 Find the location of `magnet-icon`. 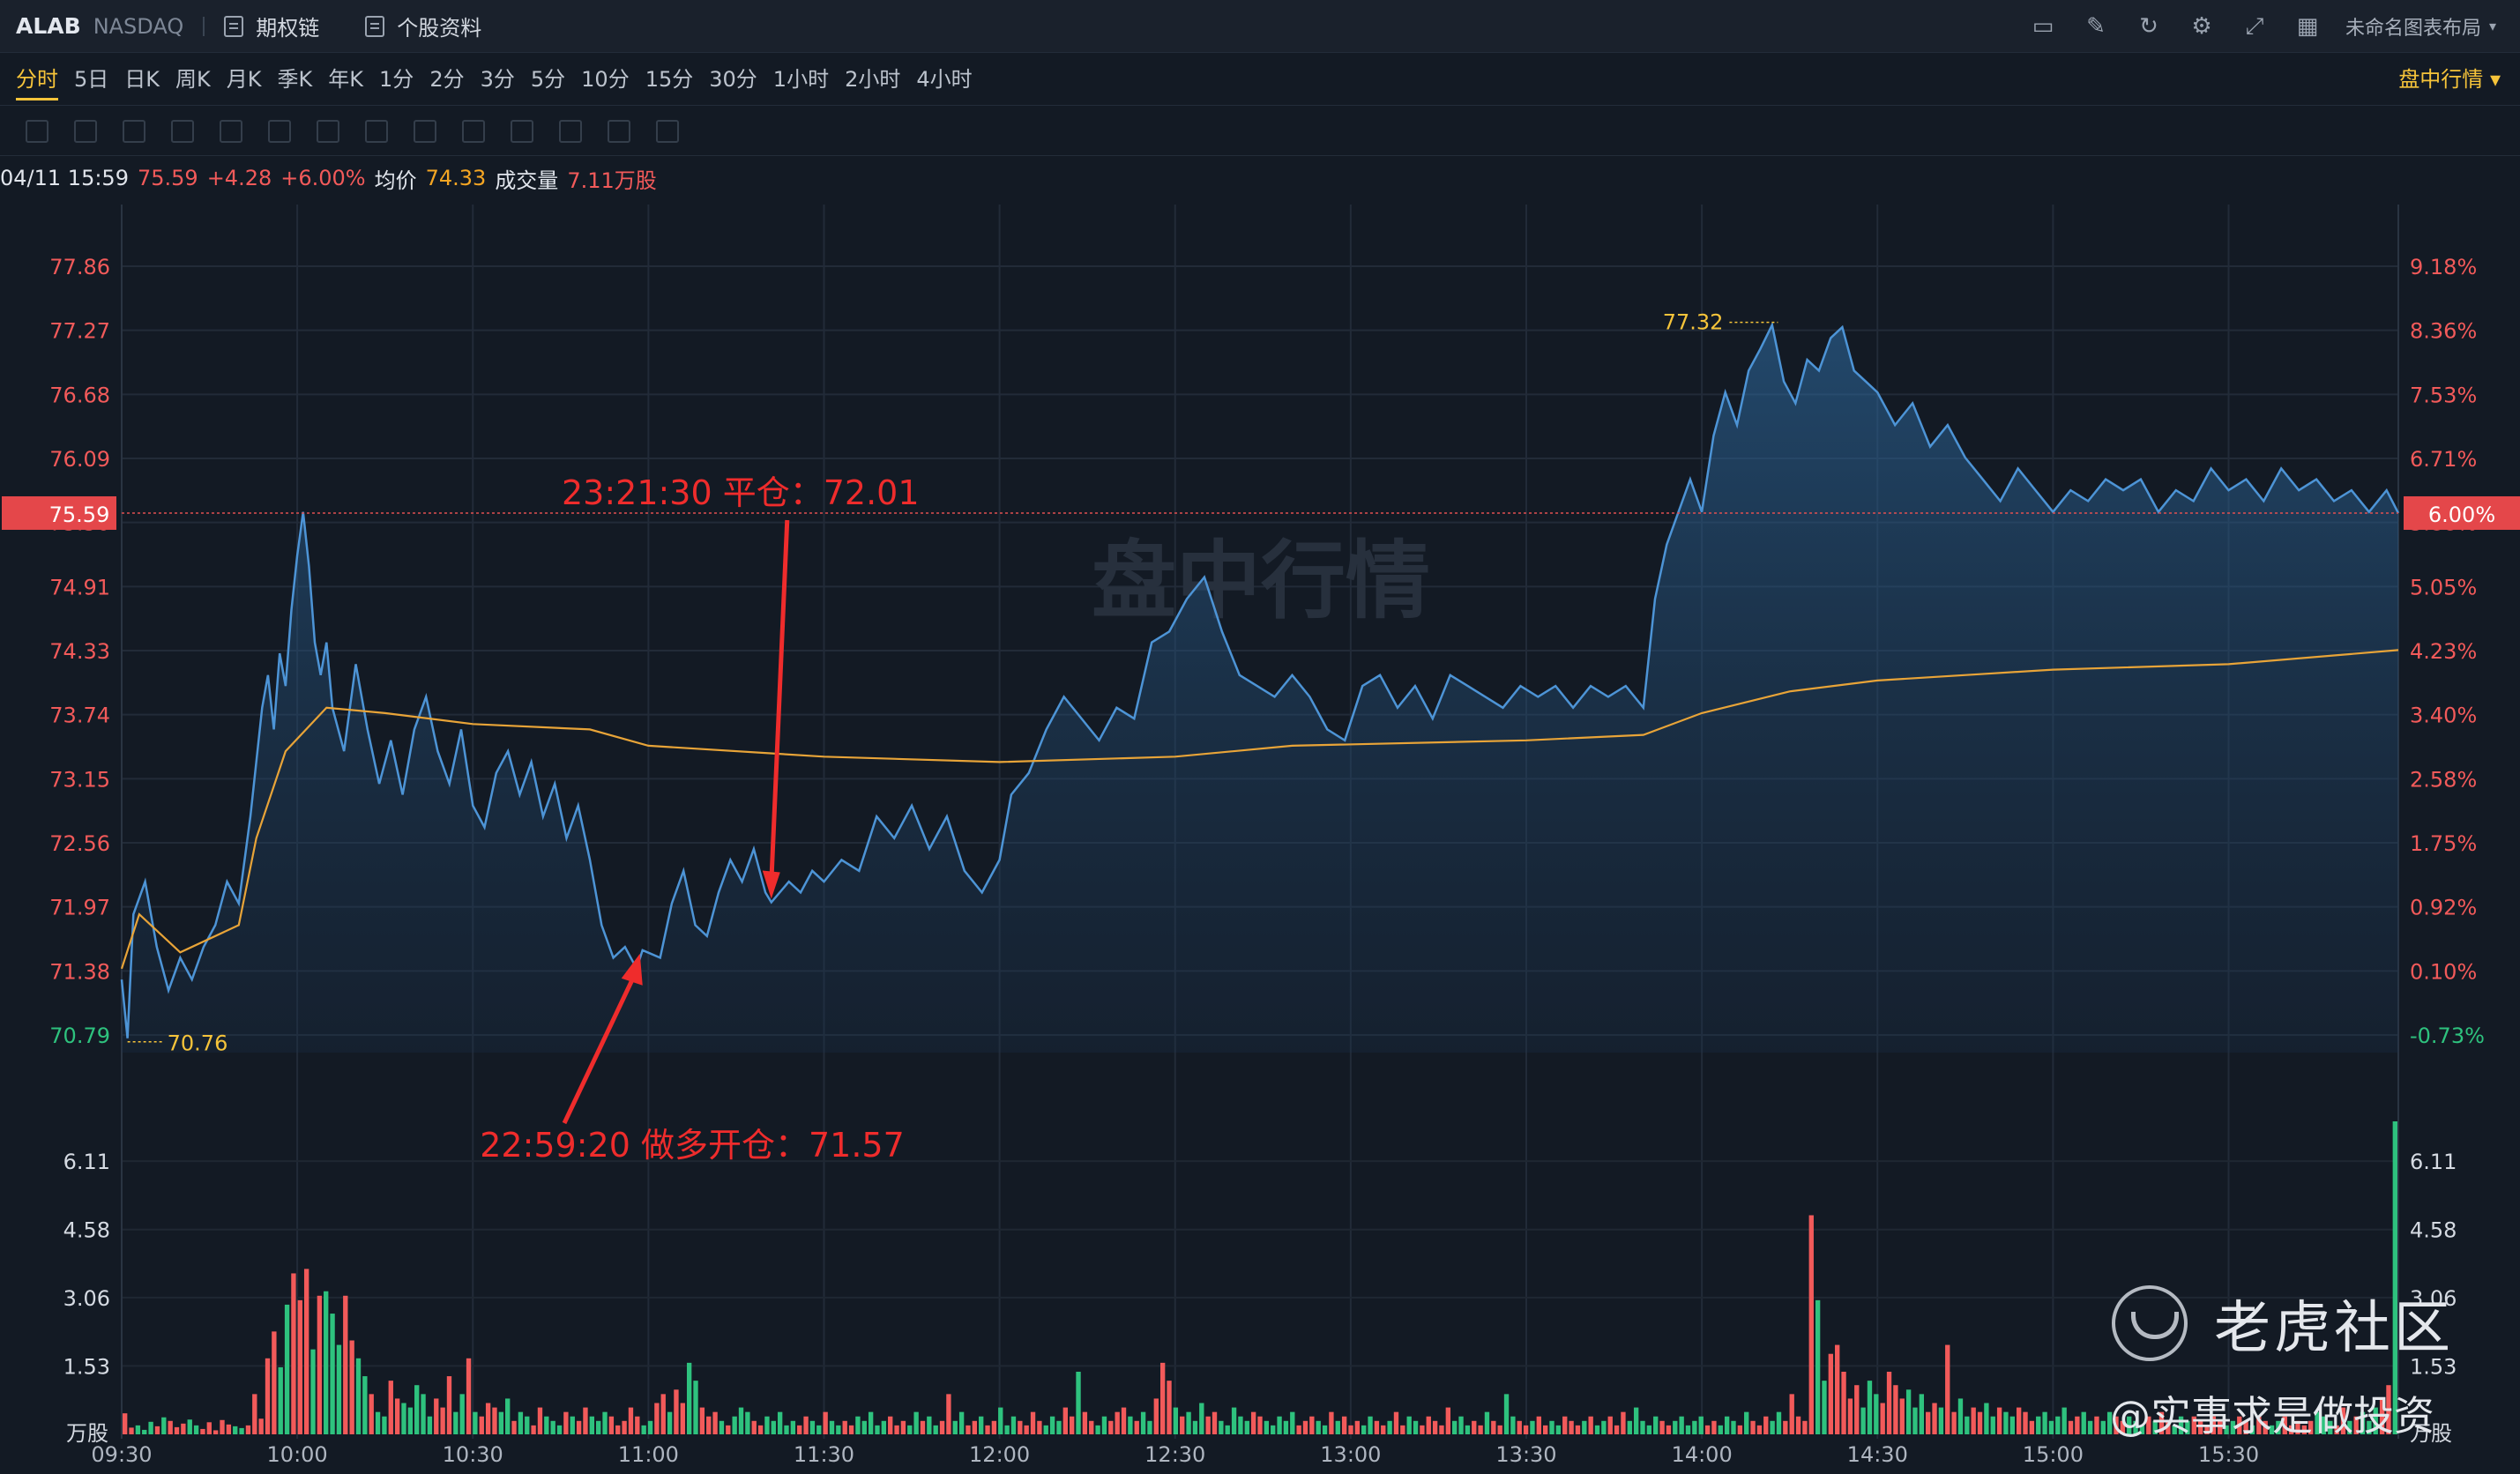

magnet-icon is located at coordinates (570, 131).